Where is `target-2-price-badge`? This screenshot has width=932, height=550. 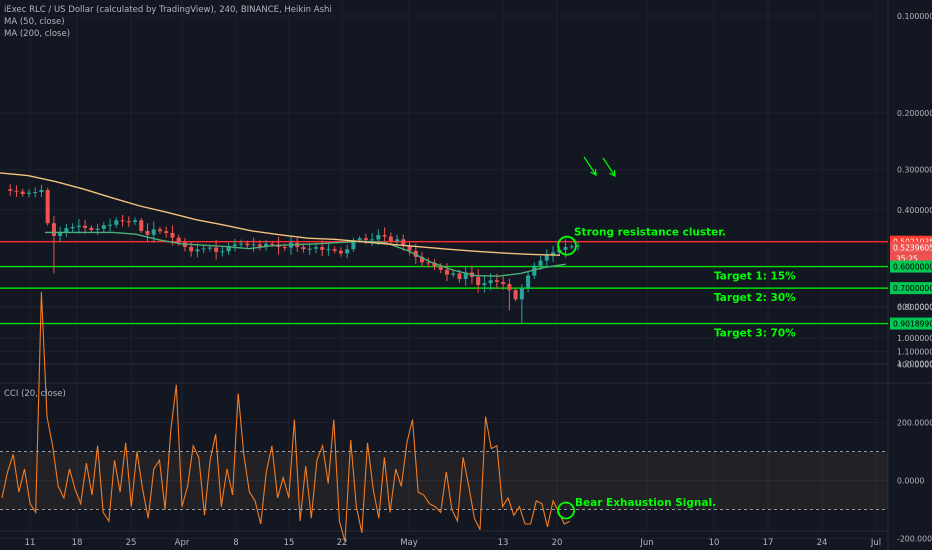
target-2-price-badge is located at coordinates (911, 288).